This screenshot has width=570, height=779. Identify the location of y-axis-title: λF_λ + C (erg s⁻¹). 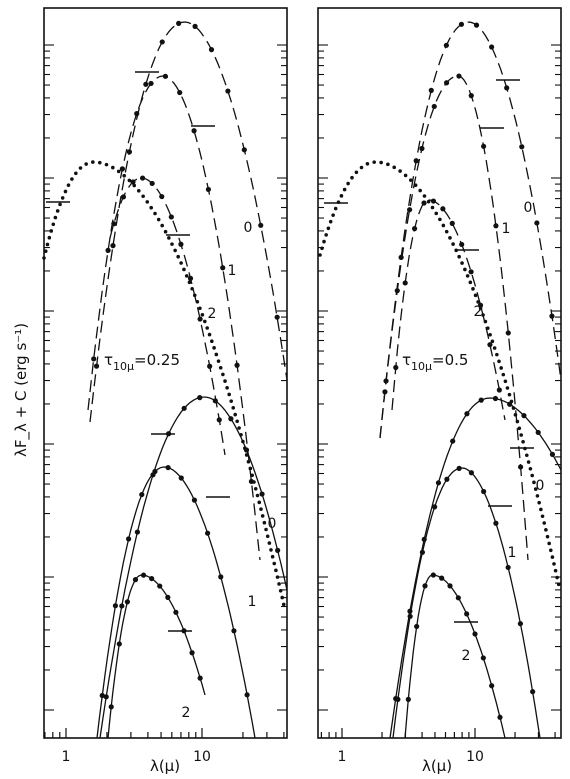
(21, 390).